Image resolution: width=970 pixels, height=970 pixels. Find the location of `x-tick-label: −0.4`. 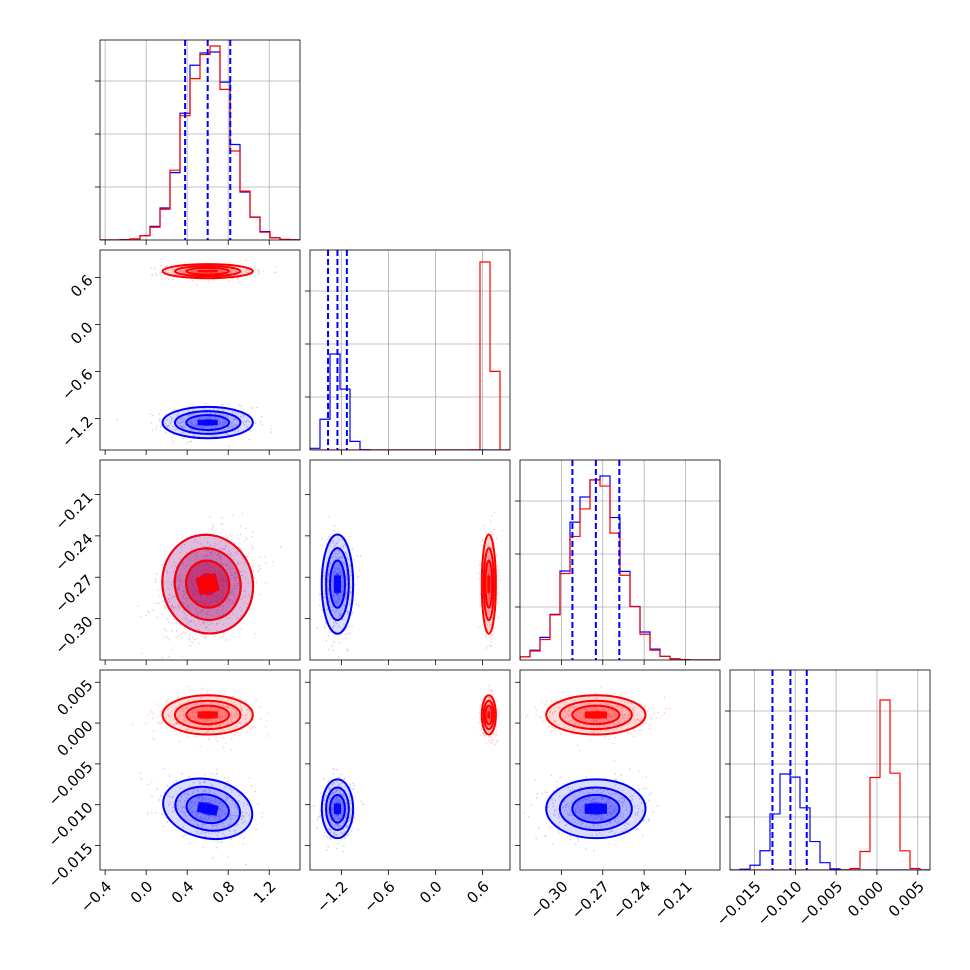

x-tick-label: −0.4 is located at coordinates (96, 897).